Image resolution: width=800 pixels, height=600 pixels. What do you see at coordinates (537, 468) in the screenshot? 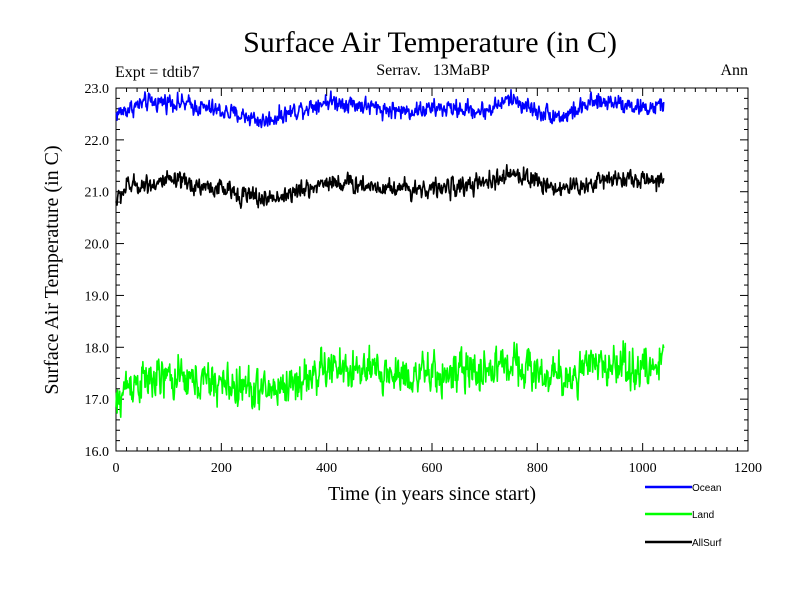
I see `x-tick-label: 800` at bounding box center [537, 468].